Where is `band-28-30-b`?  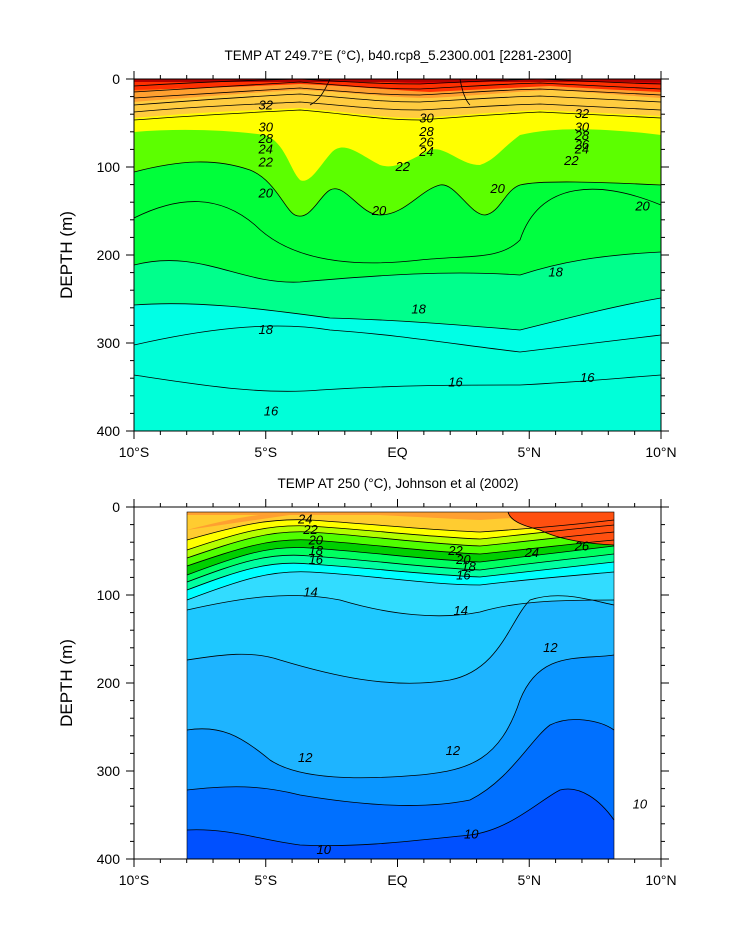 band-28-30-b is located at coordinates (397, 85).